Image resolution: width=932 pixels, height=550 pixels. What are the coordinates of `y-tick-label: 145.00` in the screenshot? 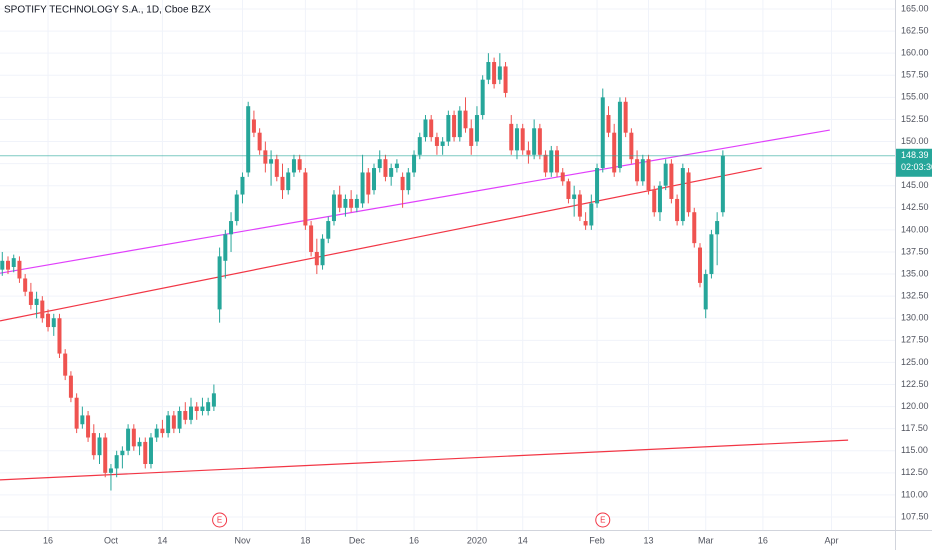 It's located at (915, 185).